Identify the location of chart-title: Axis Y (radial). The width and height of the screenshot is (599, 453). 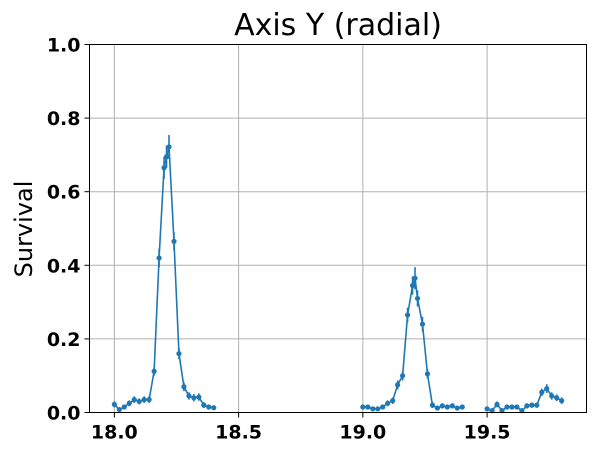
(338, 25).